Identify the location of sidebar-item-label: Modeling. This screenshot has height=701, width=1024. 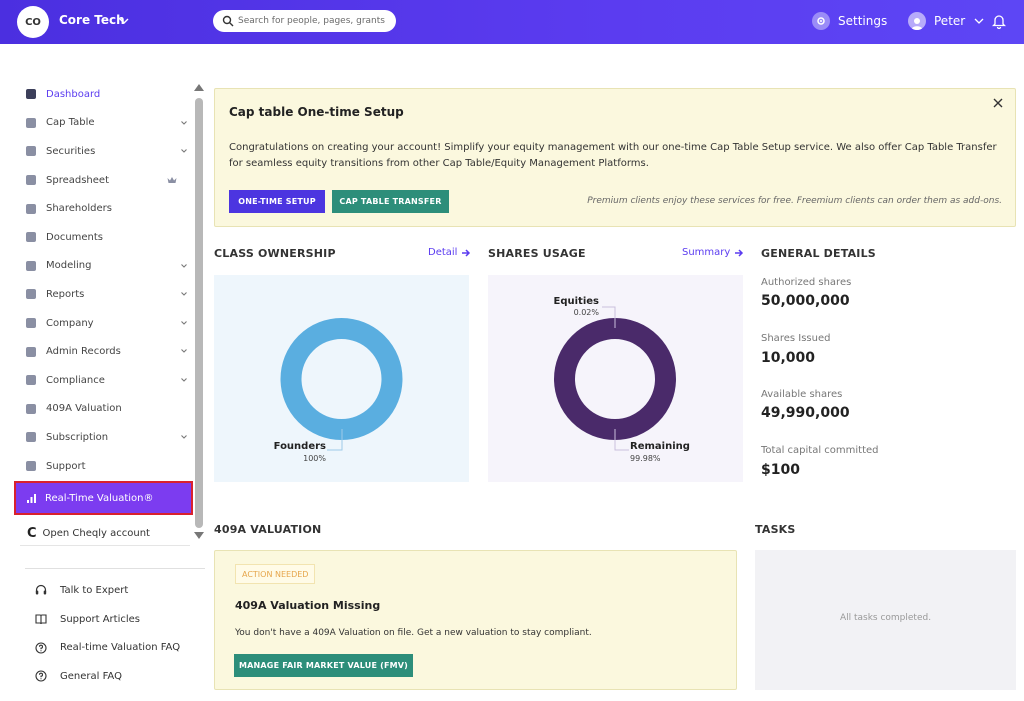
(69, 266).